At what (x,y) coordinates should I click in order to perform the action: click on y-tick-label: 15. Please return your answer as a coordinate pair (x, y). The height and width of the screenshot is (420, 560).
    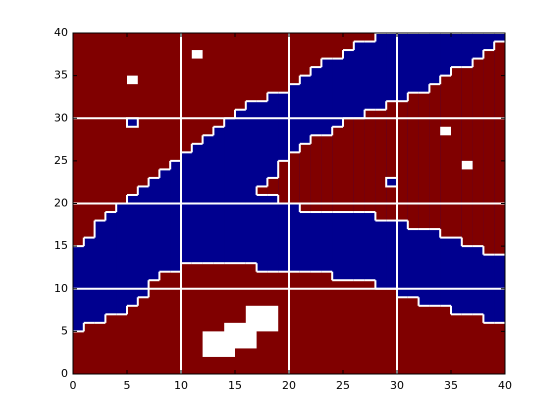
    Looking at the image, I should click on (61, 245).